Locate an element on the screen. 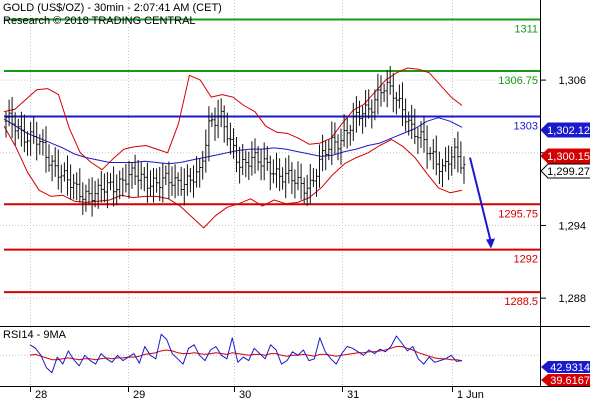 The width and height of the screenshot is (590, 405). rsi-title: RSI14 - 9MA is located at coordinates (35, 335).